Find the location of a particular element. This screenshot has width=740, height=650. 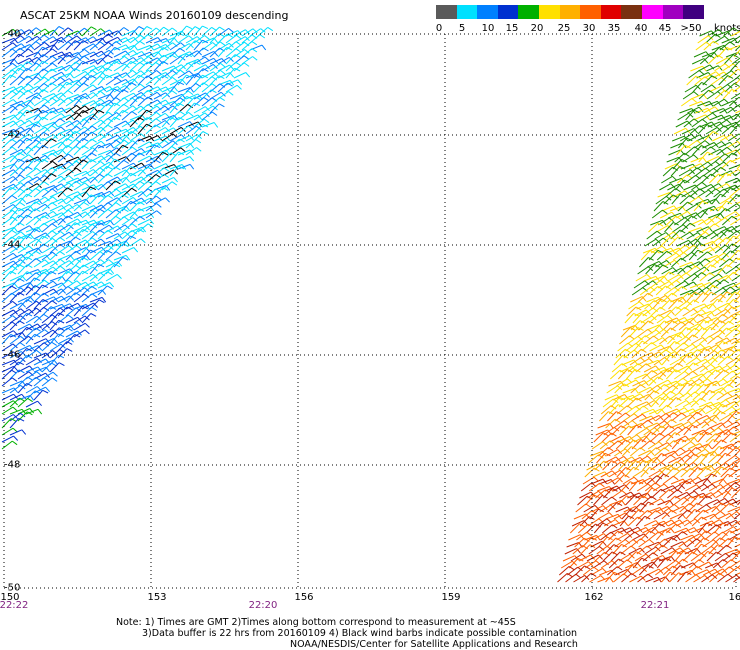

colorbar-label: 0 is located at coordinates (439, 28).